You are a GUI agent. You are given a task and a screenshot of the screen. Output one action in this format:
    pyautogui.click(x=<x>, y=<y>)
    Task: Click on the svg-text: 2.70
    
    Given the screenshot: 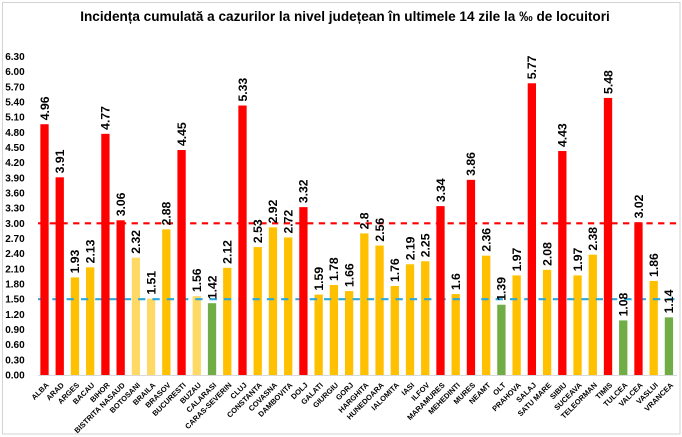 What is the action you would take?
    pyautogui.click(x=15, y=239)
    